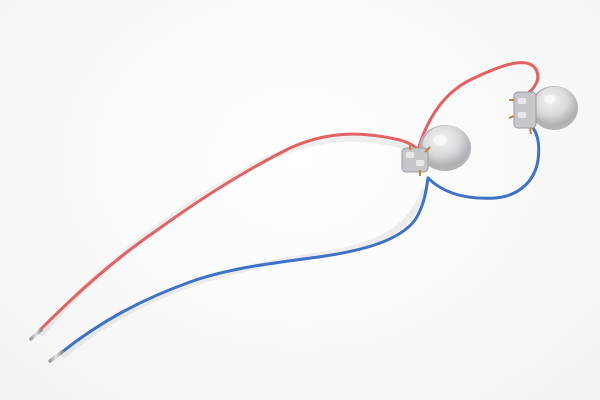  What do you see at coordinates (416, 160) in the screenshot?
I see `sensor-1-terminal-block` at bounding box center [416, 160].